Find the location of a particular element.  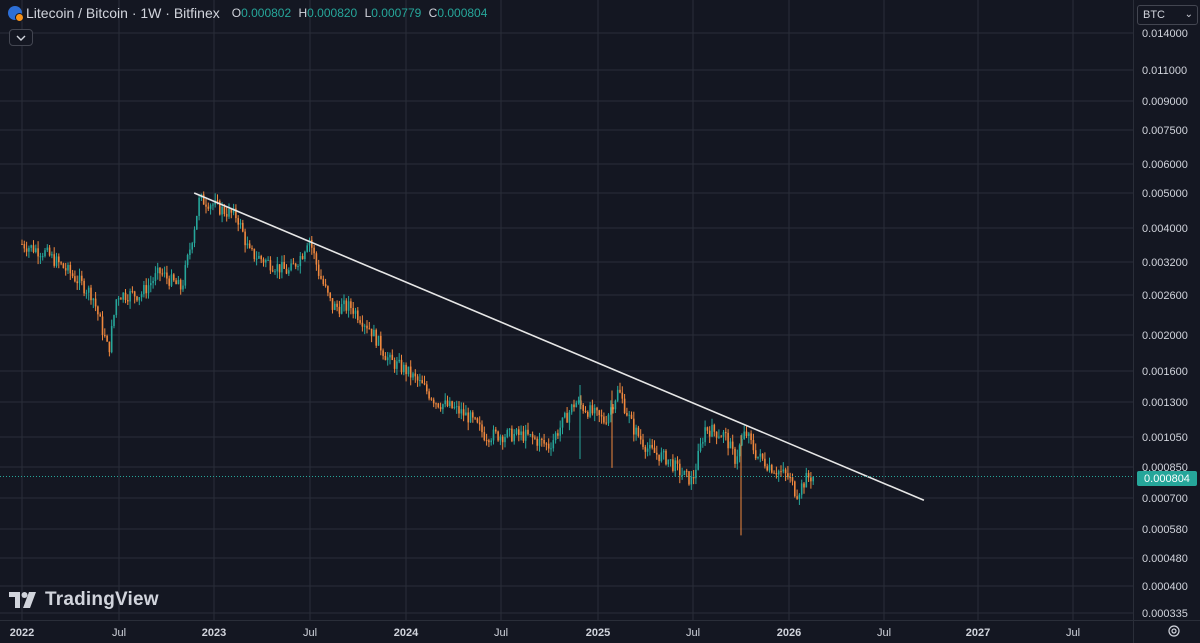

time-tick-label: 2026 is located at coordinates (789, 633).